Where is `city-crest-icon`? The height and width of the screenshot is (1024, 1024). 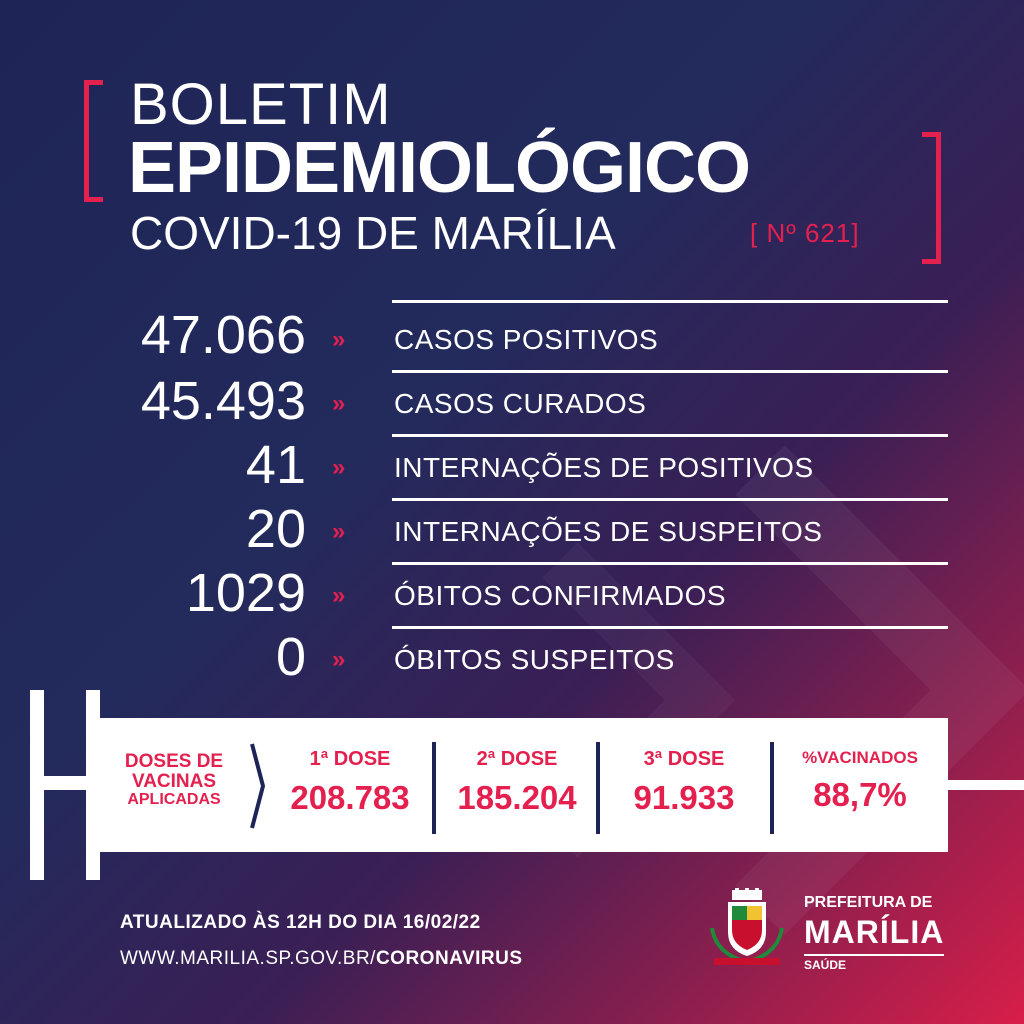 city-crest-icon is located at coordinates (747, 926).